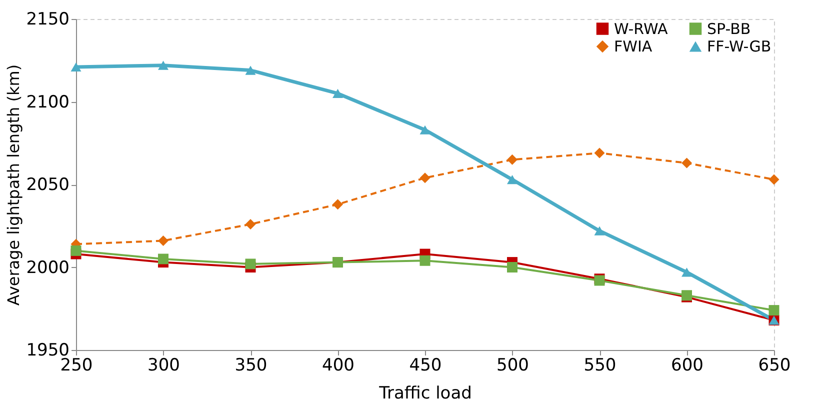 Image resolution: width=816 pixels, height=406 pixels. What do you see at coordinates (48, 102) in the screenshot?
I see `y-tick-label: 2100` at bounding box center [48, 102].